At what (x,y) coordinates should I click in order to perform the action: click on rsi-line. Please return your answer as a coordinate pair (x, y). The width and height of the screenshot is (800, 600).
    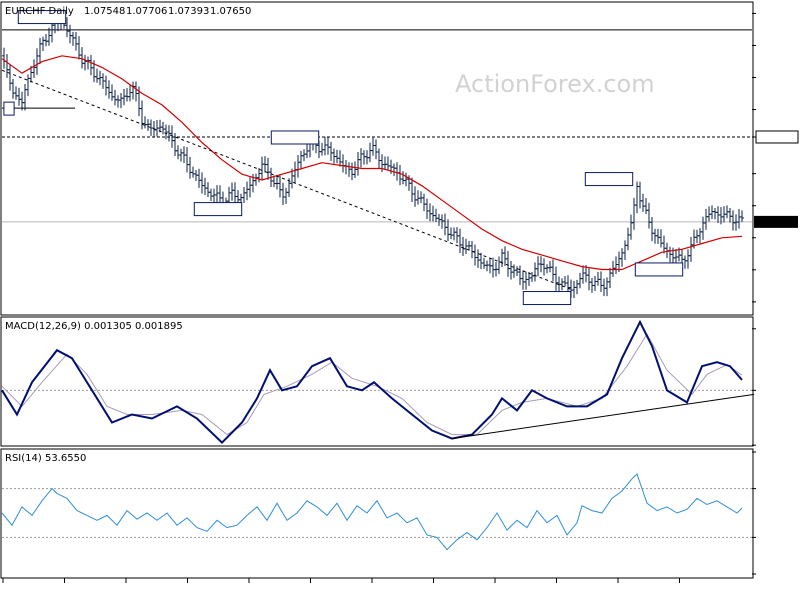
    Looking at the image, I should click on (372, 512).